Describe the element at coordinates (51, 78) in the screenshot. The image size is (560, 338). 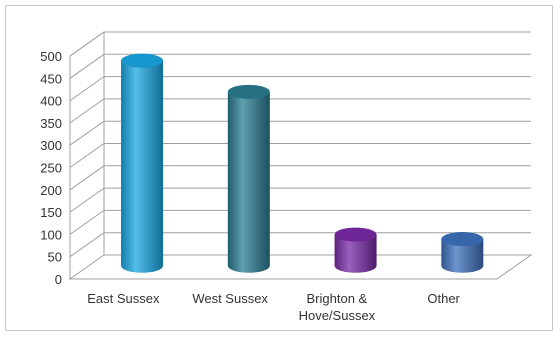
I see `y-tick-label: 450` at that location.